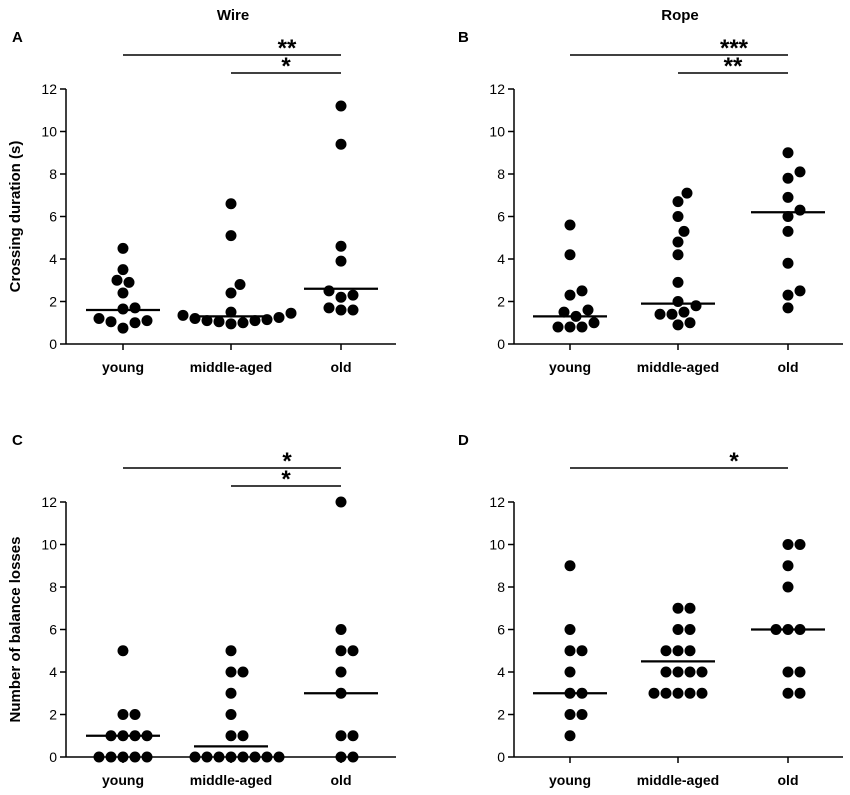 Image resolution: width=850 pixels, height=795 pixels. I want to click on column-title-rope: Rope, so click(680, 15).